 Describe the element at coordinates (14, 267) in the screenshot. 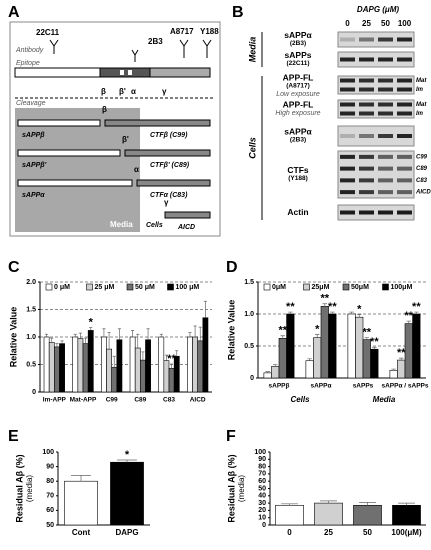

I see `panel-label: C` at that location.